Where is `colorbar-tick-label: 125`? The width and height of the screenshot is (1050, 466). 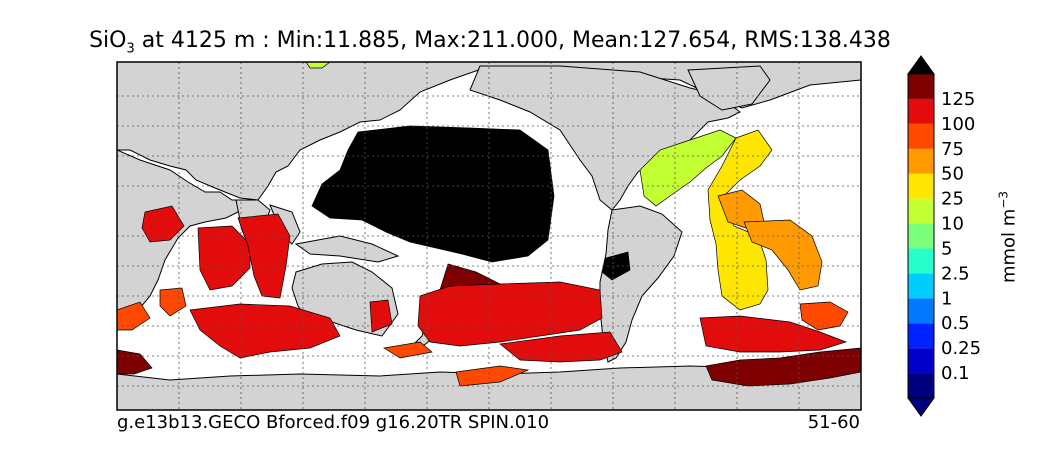
colorbar-tick-label: 125 is located at coordinates (958, 99).